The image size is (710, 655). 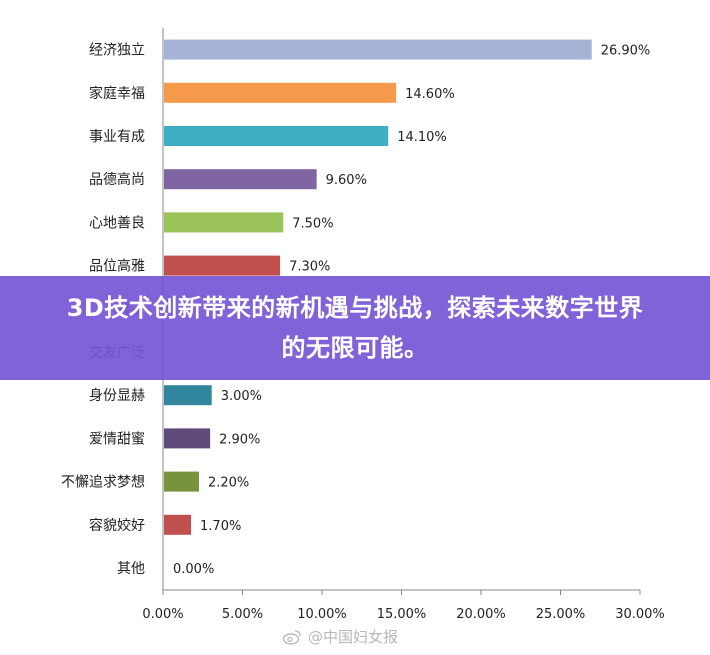 What do you see at coordinates (117, 525) in the screenshot?
I see `category-label: 容貌姣好` at bounding box center [117, 525].